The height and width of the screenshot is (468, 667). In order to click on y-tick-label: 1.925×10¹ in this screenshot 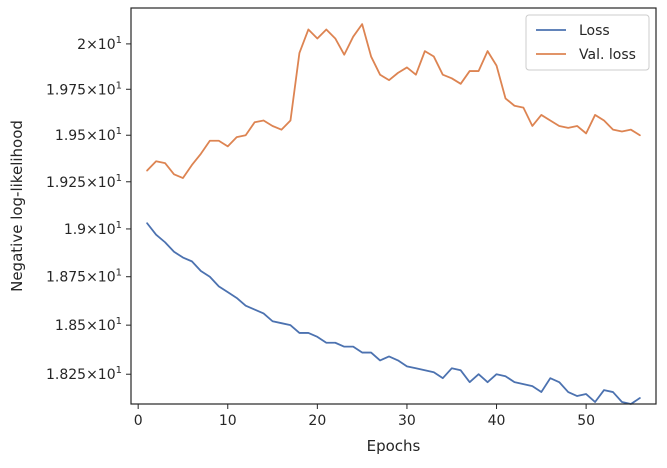, I will do `click(84, 182)`.